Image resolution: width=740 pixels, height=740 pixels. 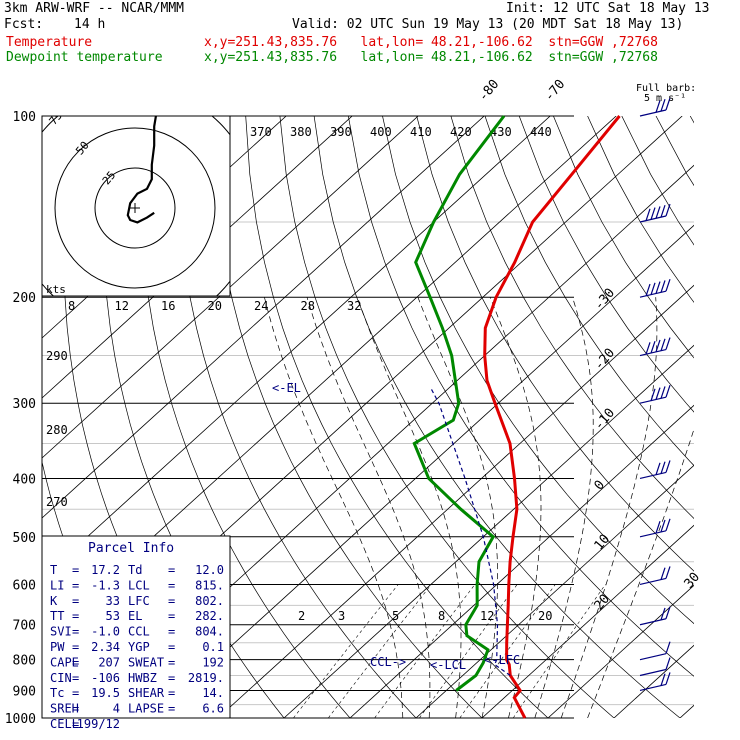 I want to click on parcel-label: SREH, so click(x=64, y=709).